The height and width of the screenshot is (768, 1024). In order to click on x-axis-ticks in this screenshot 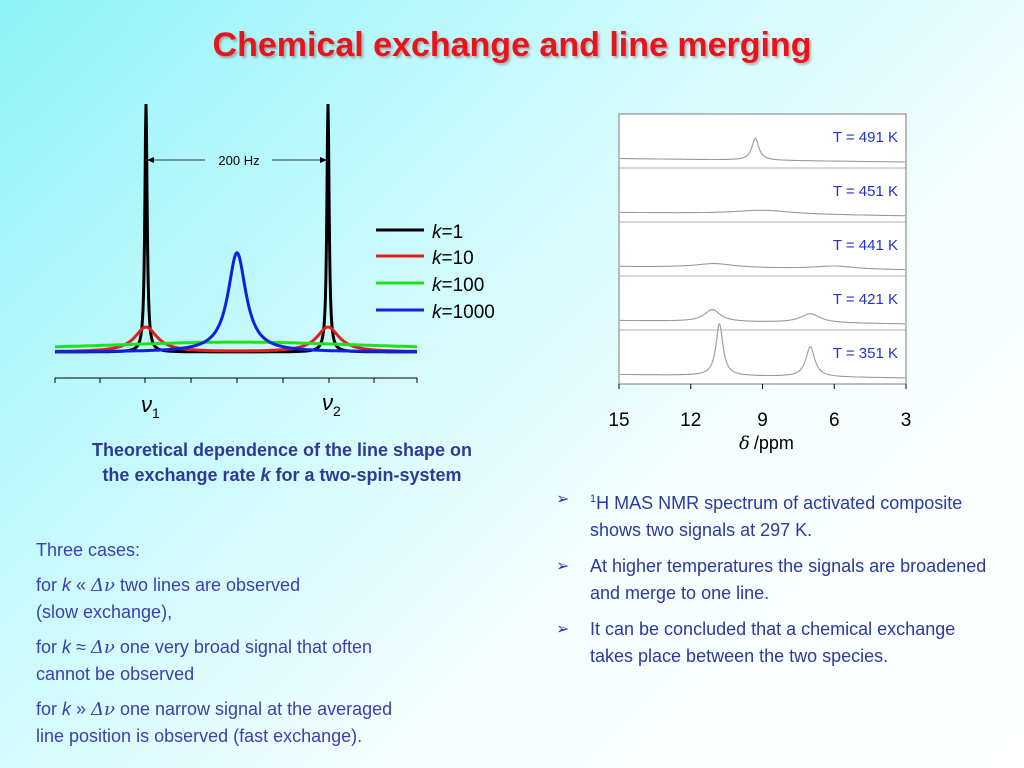, I will do `click(236, 380)`.